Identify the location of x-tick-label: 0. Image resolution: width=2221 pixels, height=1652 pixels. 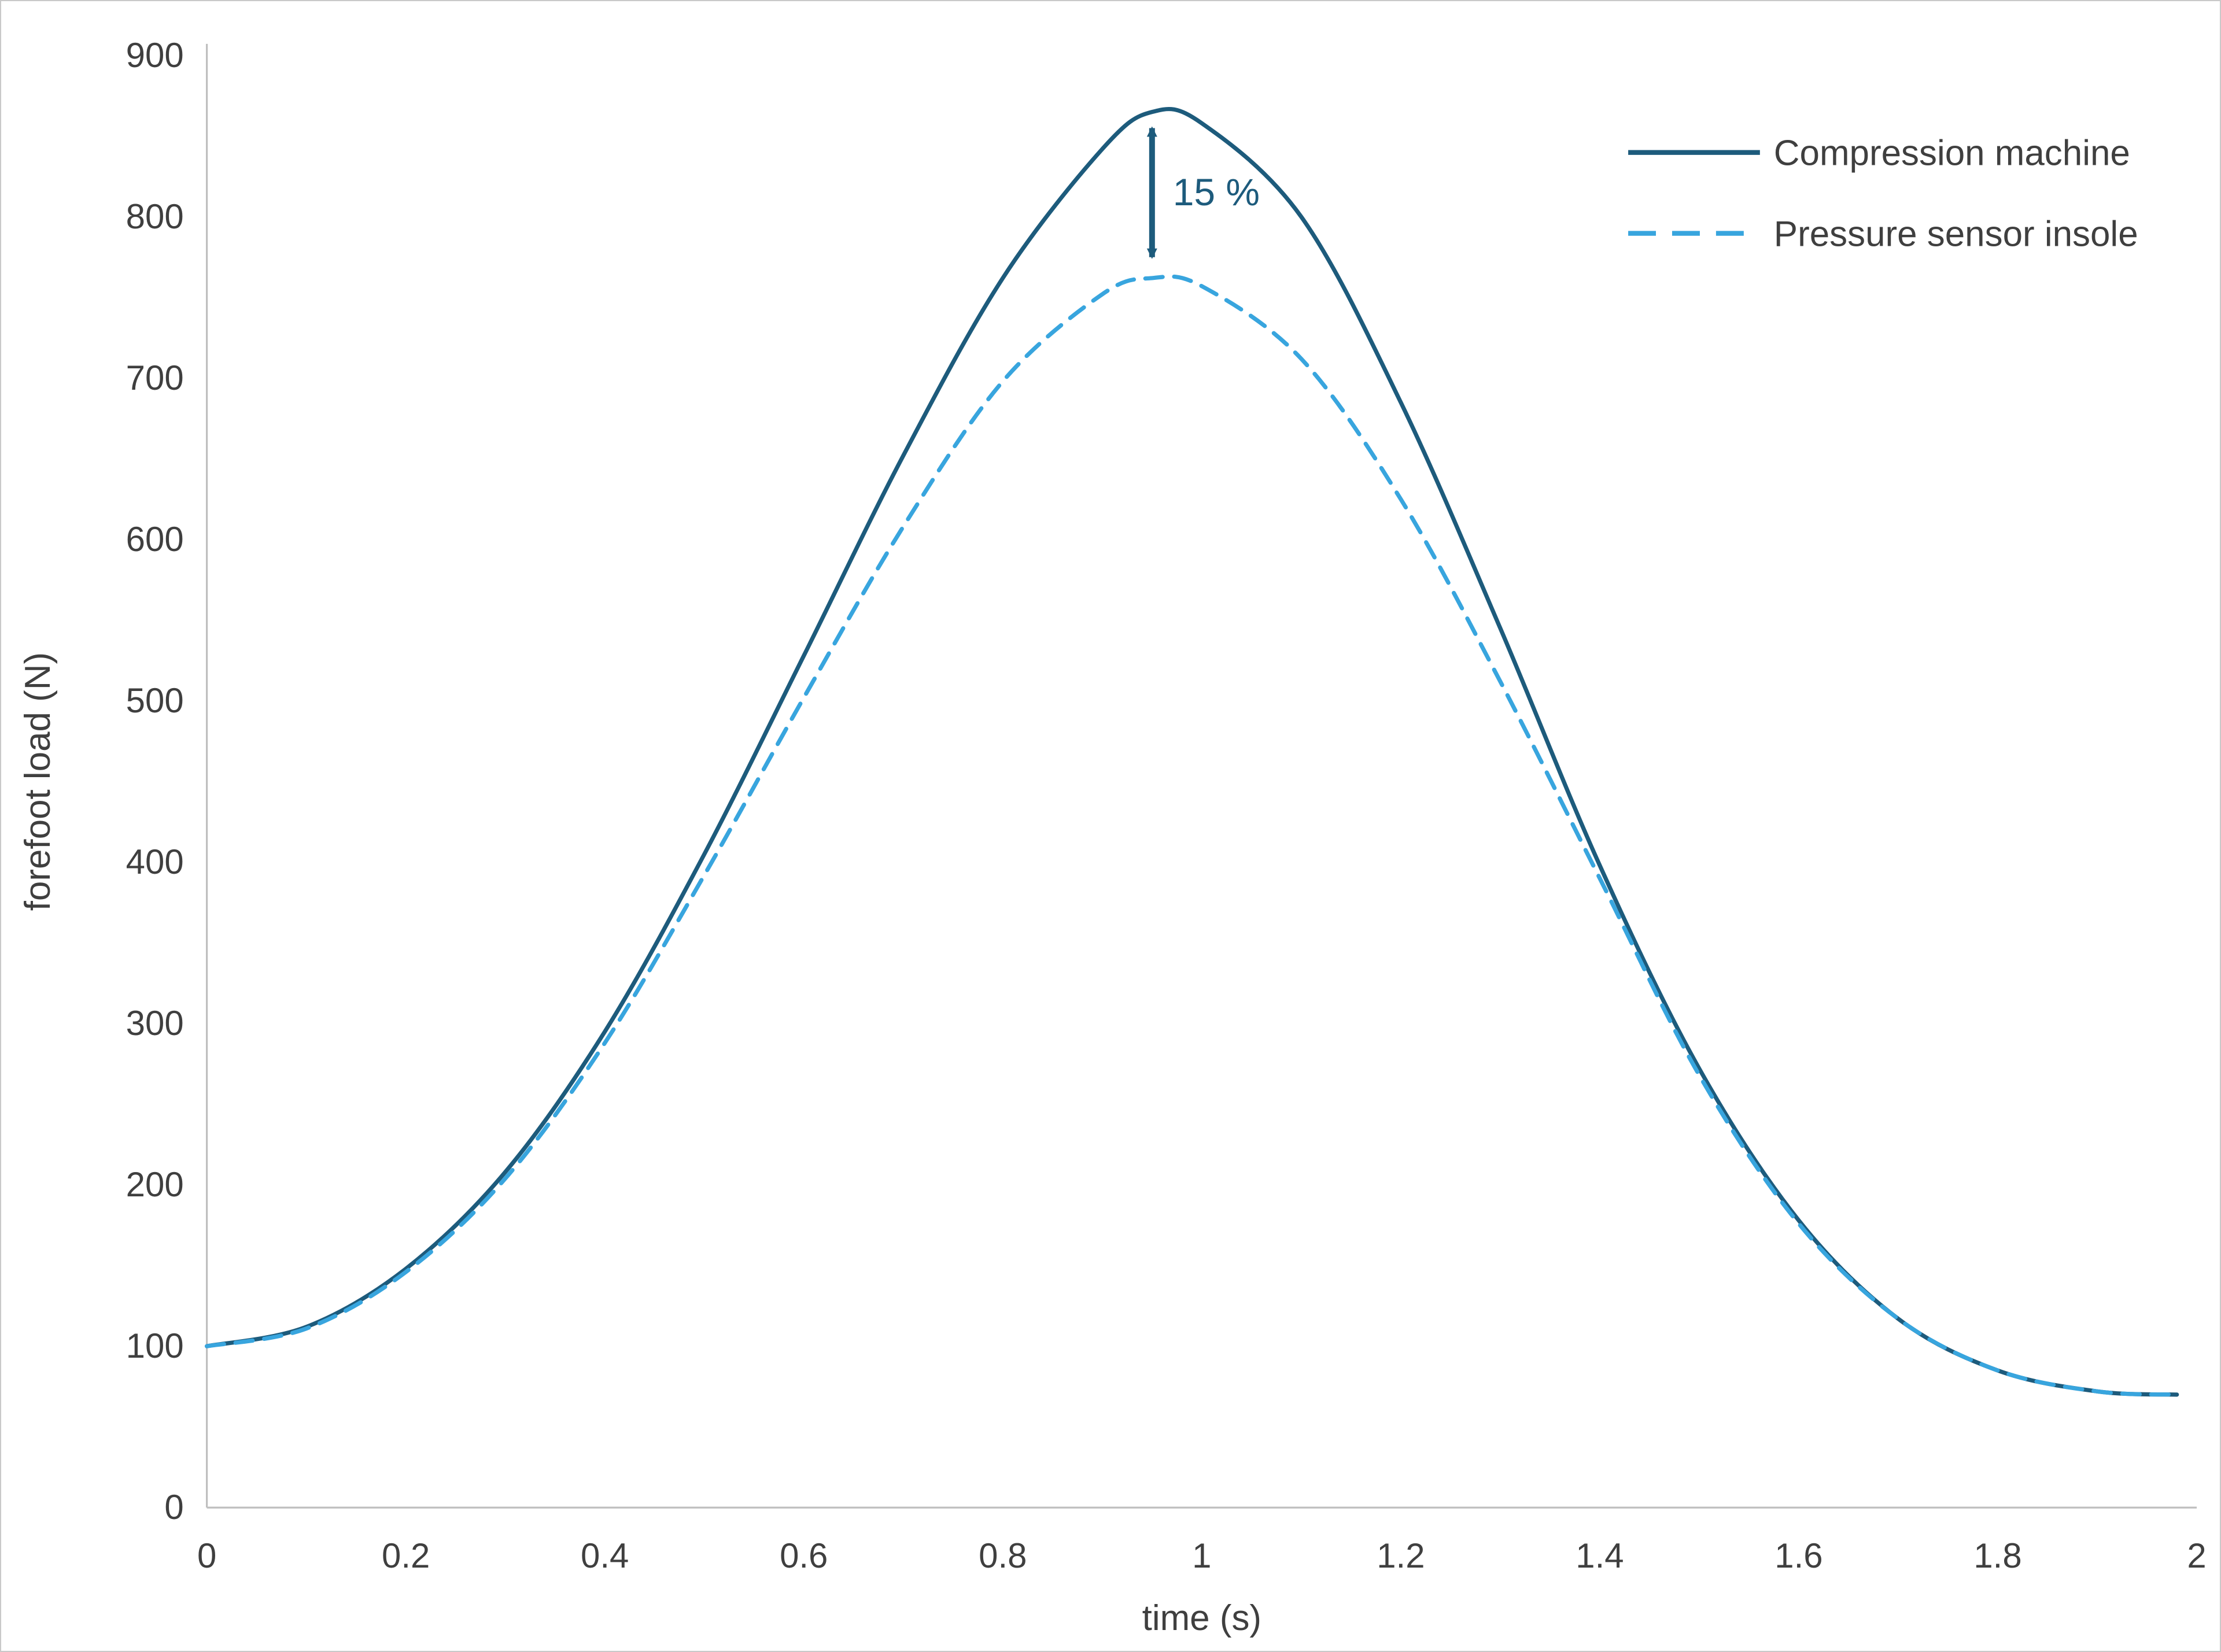
(206, 1555).